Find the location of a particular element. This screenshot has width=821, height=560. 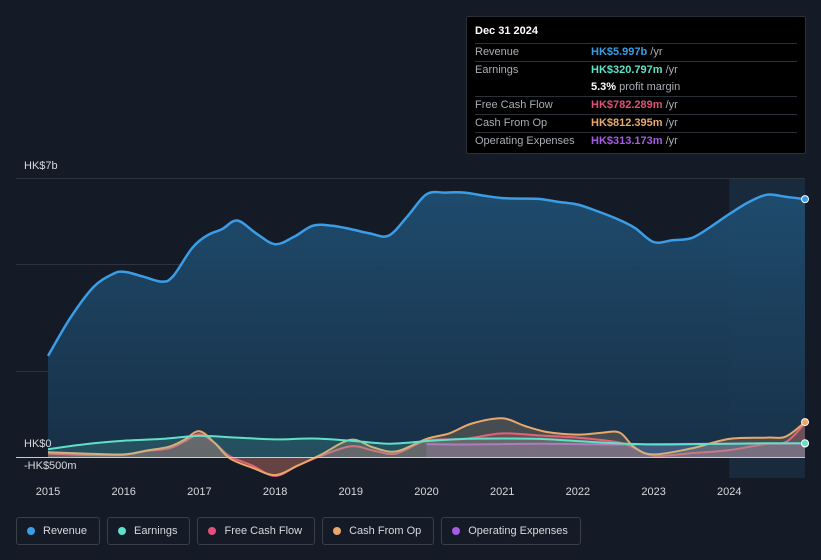

y-axis-top-label: HK$7b is located at coordinates (41, 166).